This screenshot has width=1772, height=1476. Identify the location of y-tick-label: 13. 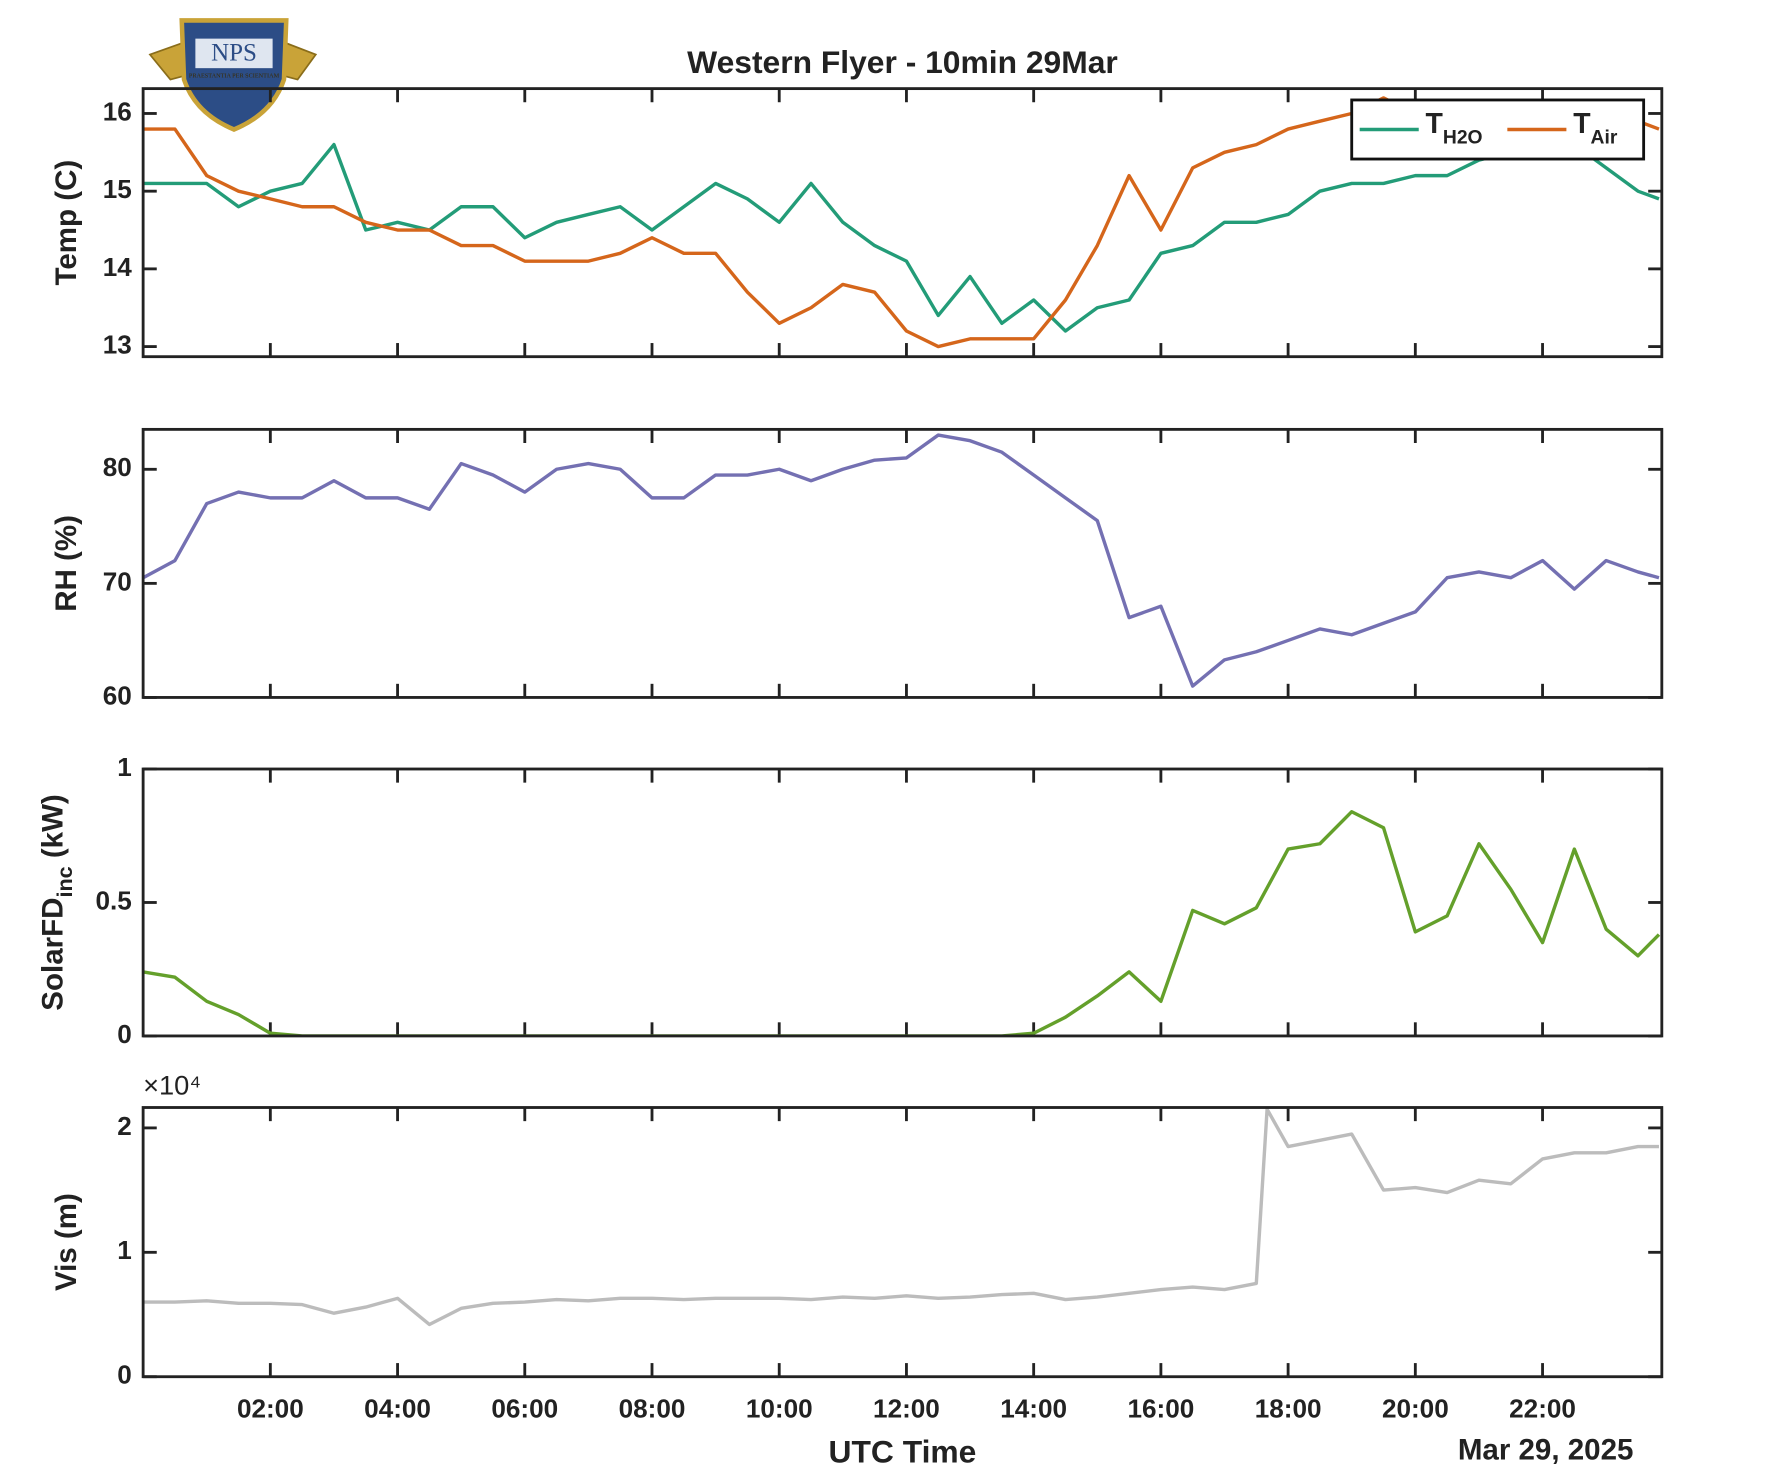
(117, 344).